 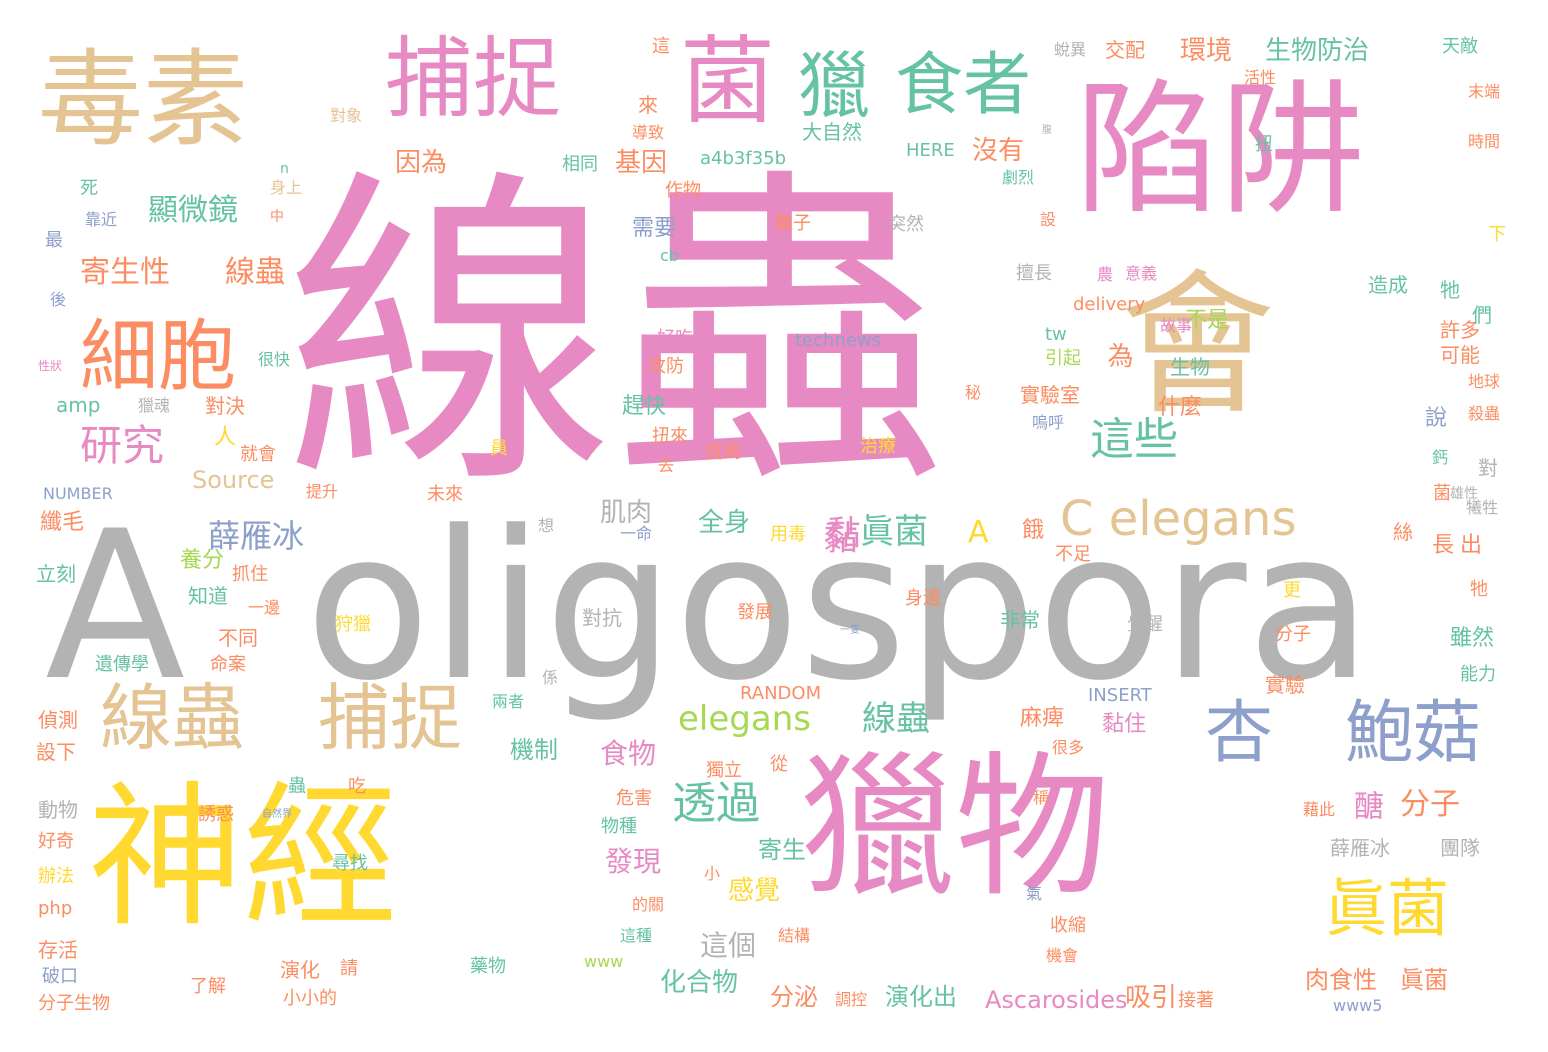 What do you see at coordinates (78, 405) in the screenshot?
I see `word-amp-106: amp` at bounding box center [78, 405].